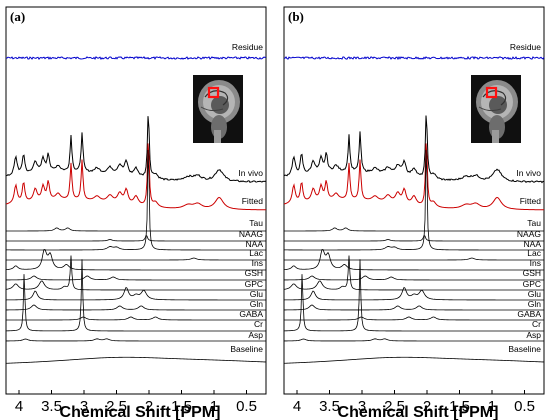 The height and width of the screenshot is (420, 550). Describe the element at coordinates (17, 16) in the screenshot. I see `panel-label: (a)` at that location.